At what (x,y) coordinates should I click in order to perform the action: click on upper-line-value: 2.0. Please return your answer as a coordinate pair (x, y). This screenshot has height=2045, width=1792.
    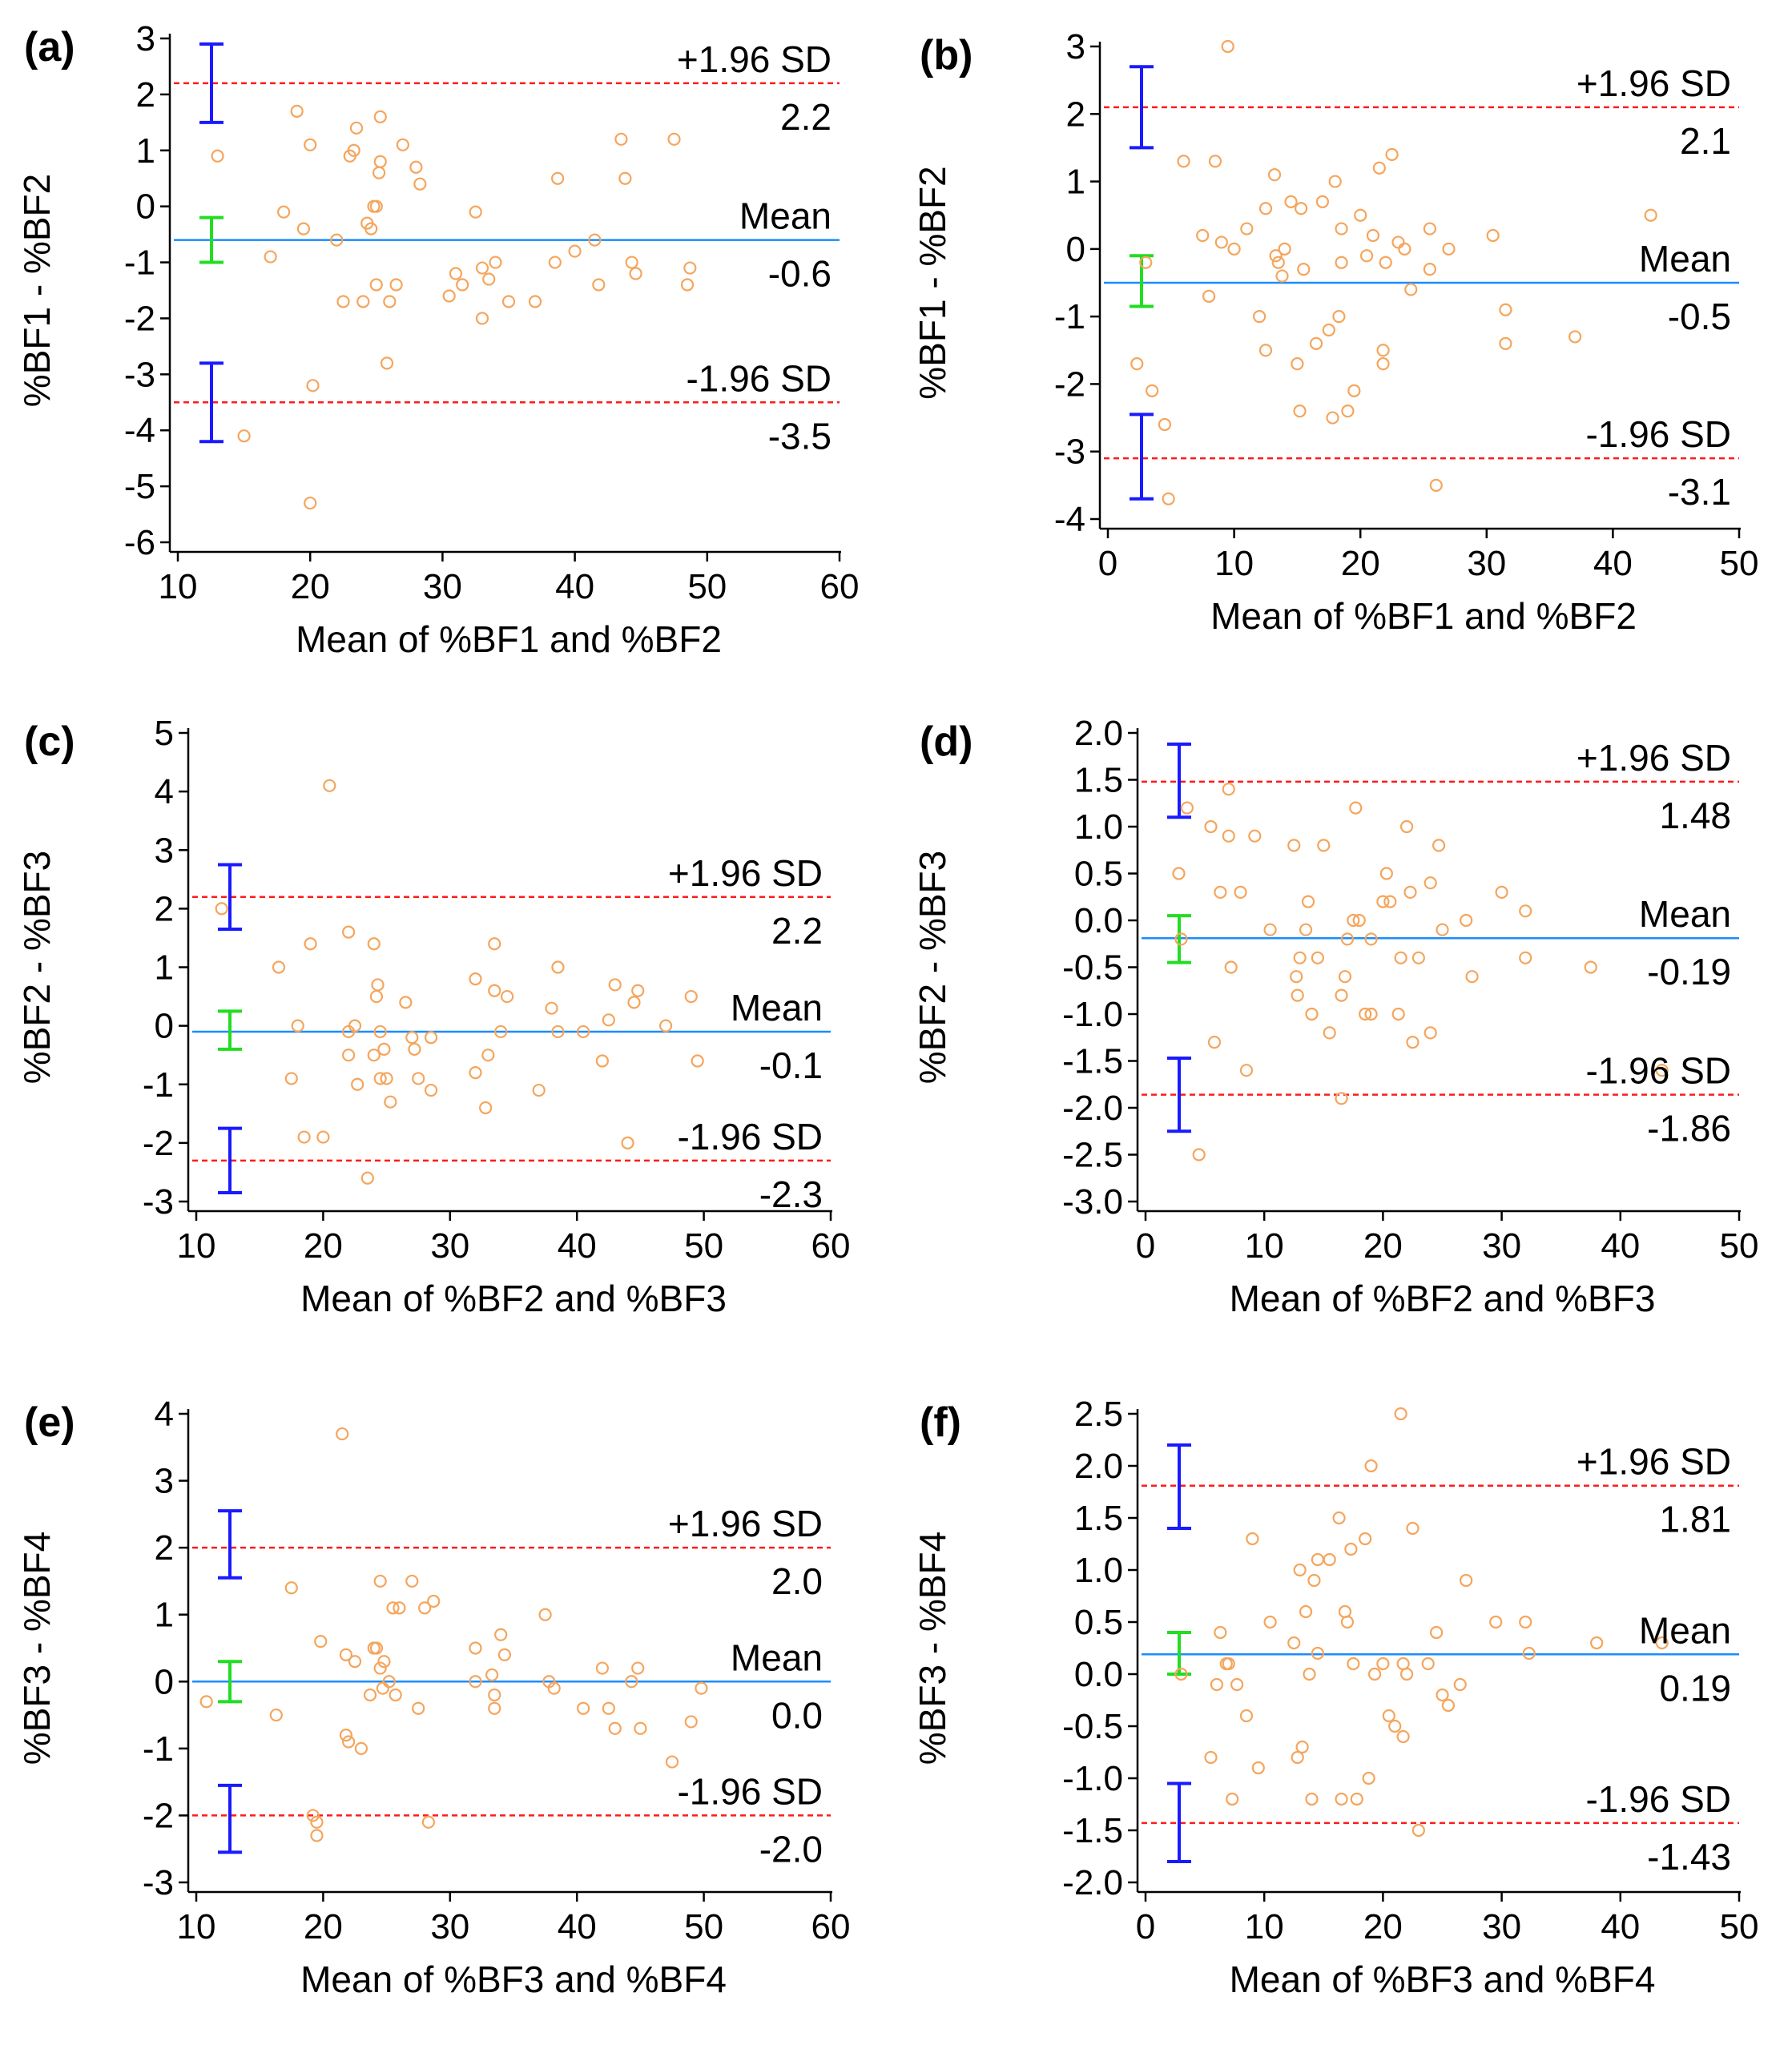
    Looking at the image, I should click on (797, 1581).